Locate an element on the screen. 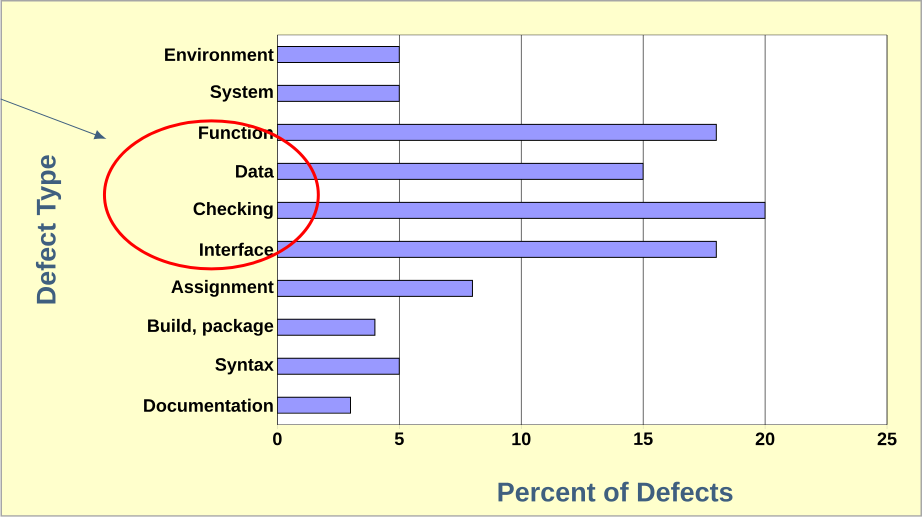 This screenshot has height=517, width=922. x-tick-label: 20 is located at coordinates (765, 439).